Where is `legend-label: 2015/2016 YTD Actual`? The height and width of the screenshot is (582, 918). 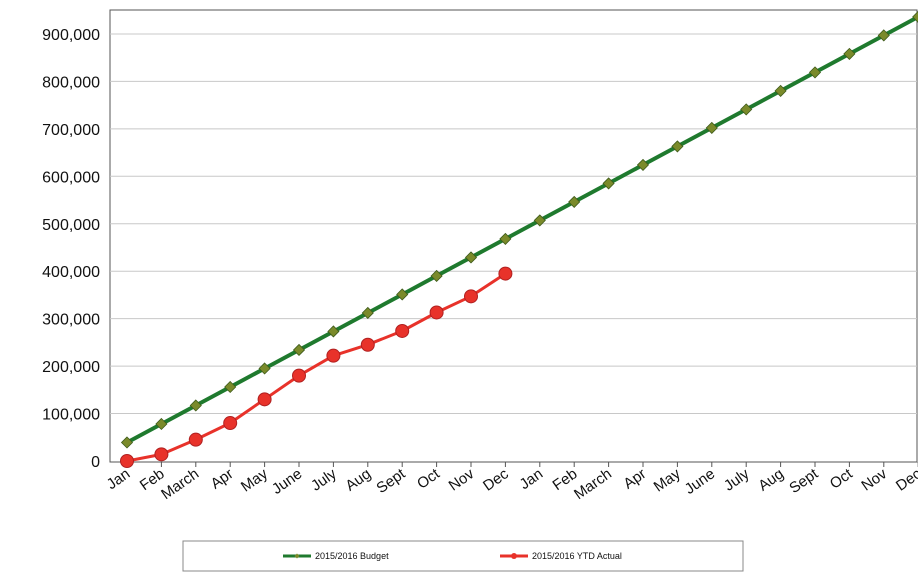 legend-label: 2015/2016 YTD Actual is located at coordinates (577, 556).